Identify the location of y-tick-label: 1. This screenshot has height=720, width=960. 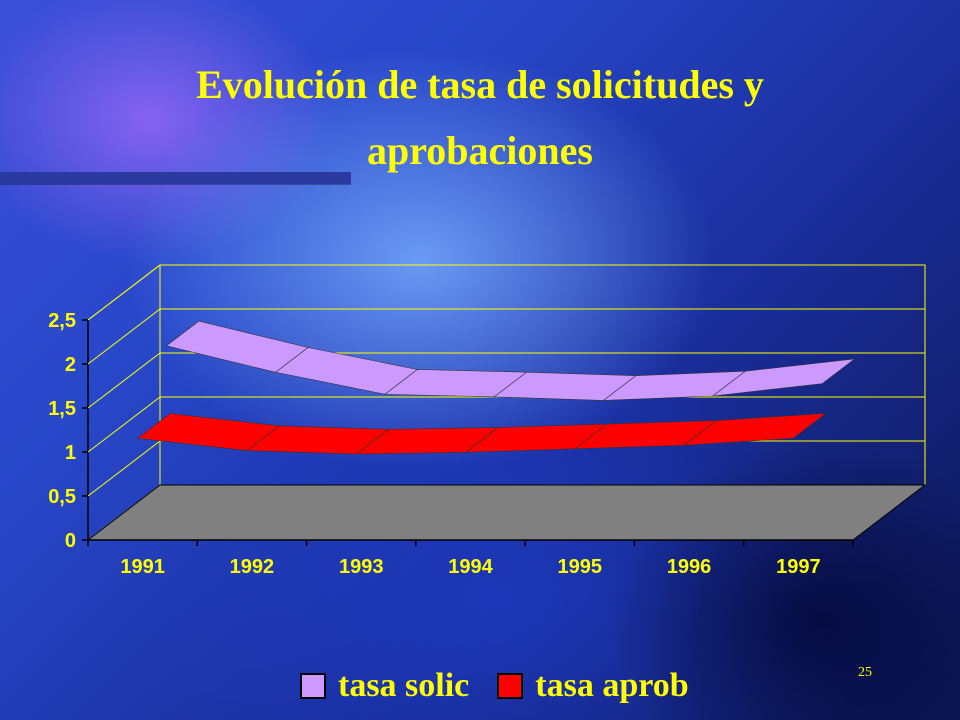
(70, 453).